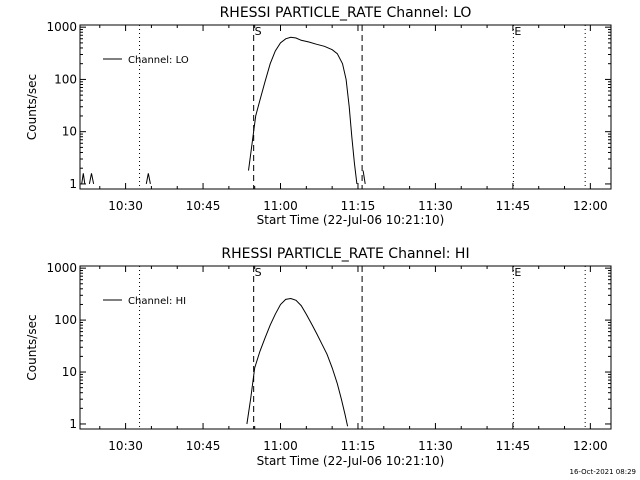  What do you see at coordinates (73, 184) in the screenshot?
I see `top-y-tick-label: 1` at bounding box center [73, 184].